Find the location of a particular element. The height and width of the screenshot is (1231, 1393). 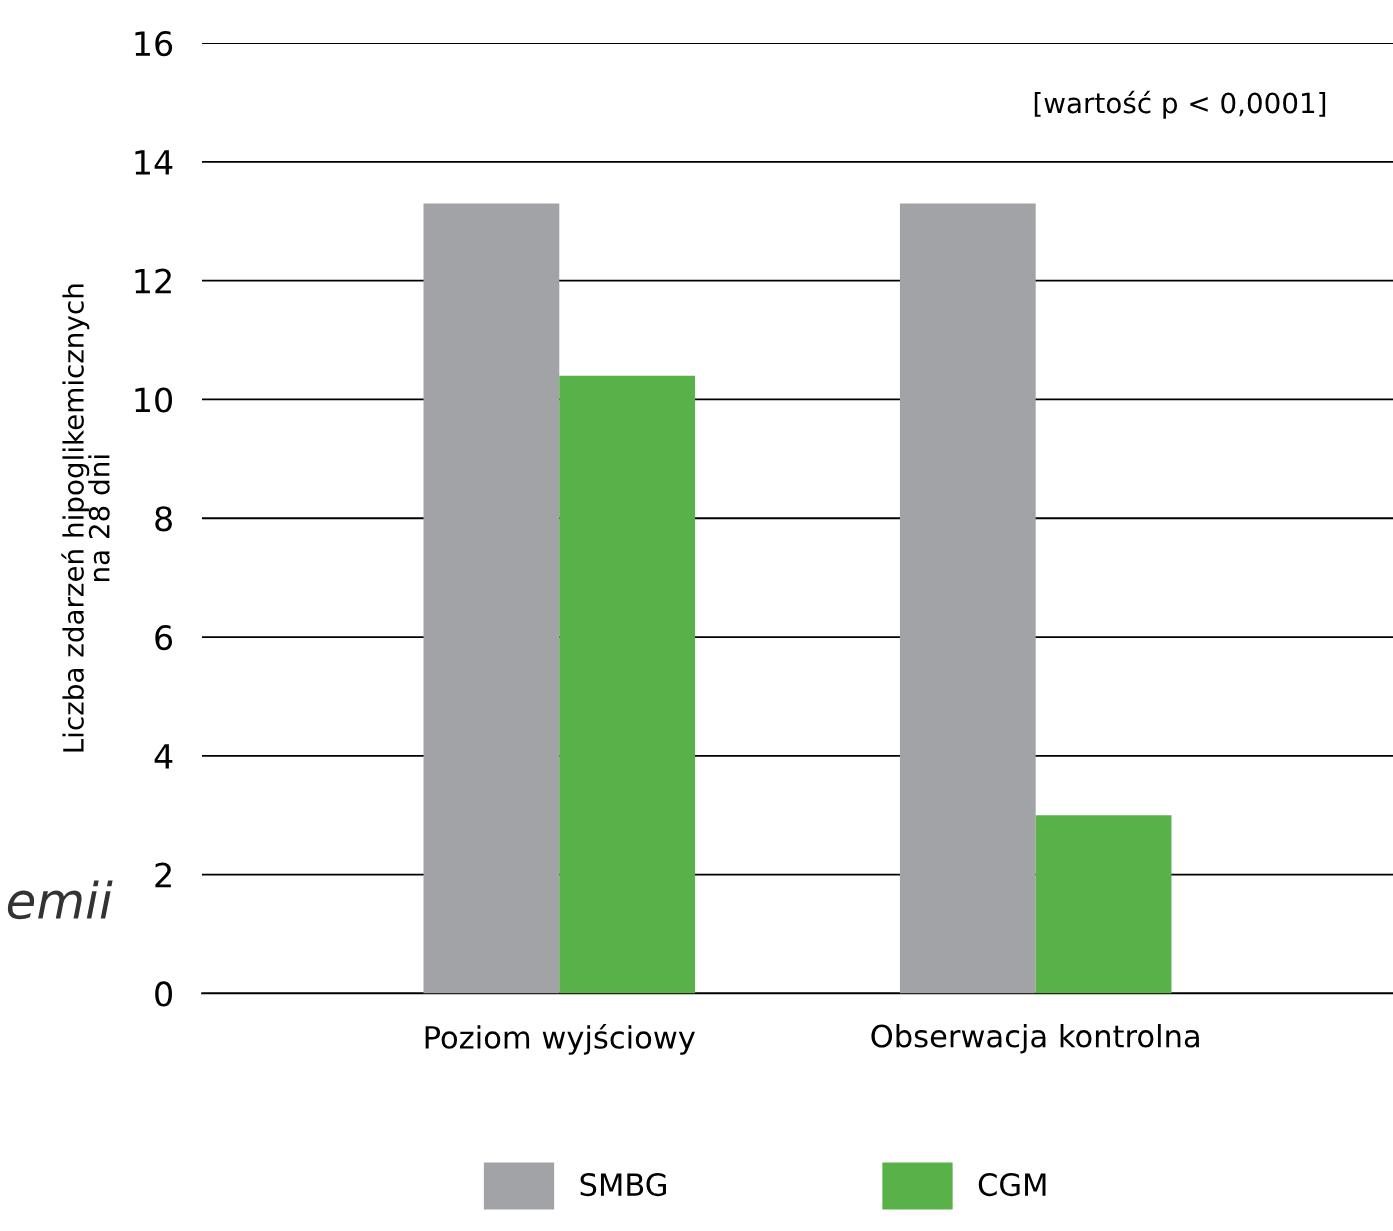

y-tick-label: 10 is located at coordinates (153, 400).